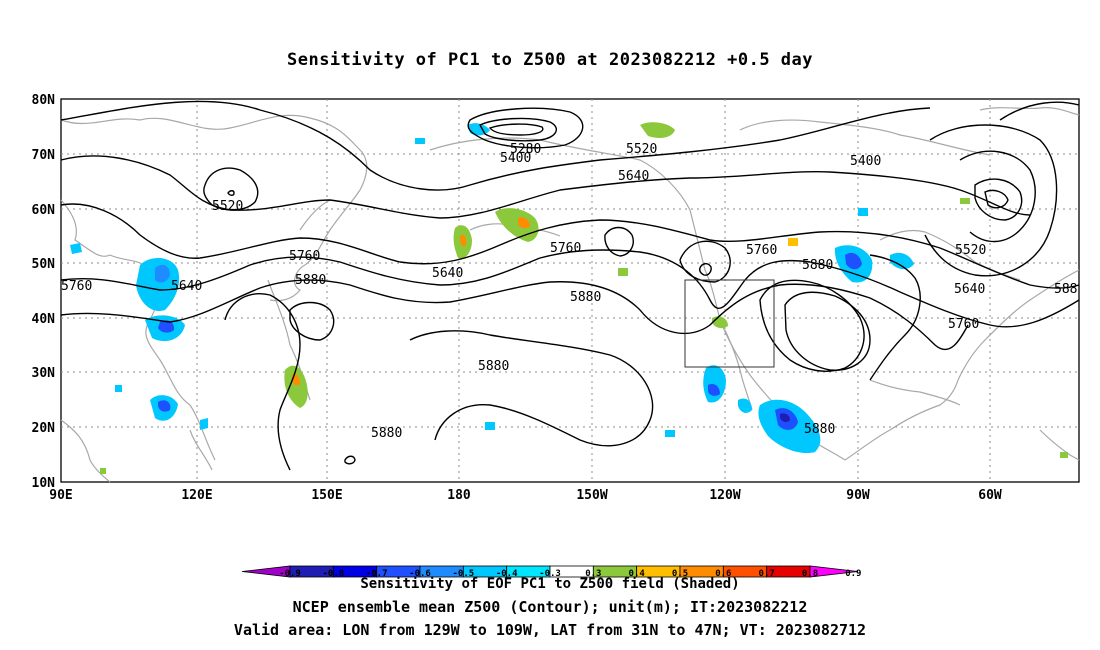 The width and height of the screenshot is (1100, 650). What do you see at coordinates (723, 574) in the screenshot?
I see `colorbar-tick-label: 0.6` at bounding box center [723, 574].